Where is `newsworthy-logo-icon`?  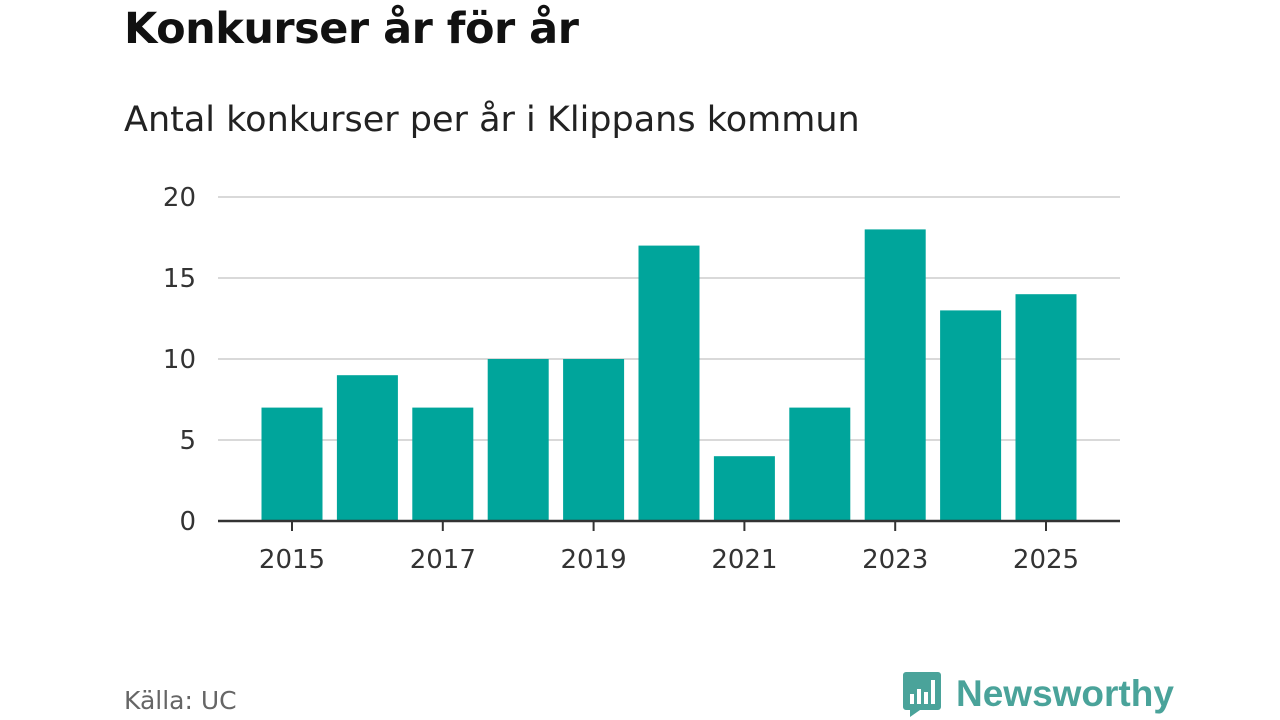
newsworthy-logo-icon is located at coordinates (922, 694).